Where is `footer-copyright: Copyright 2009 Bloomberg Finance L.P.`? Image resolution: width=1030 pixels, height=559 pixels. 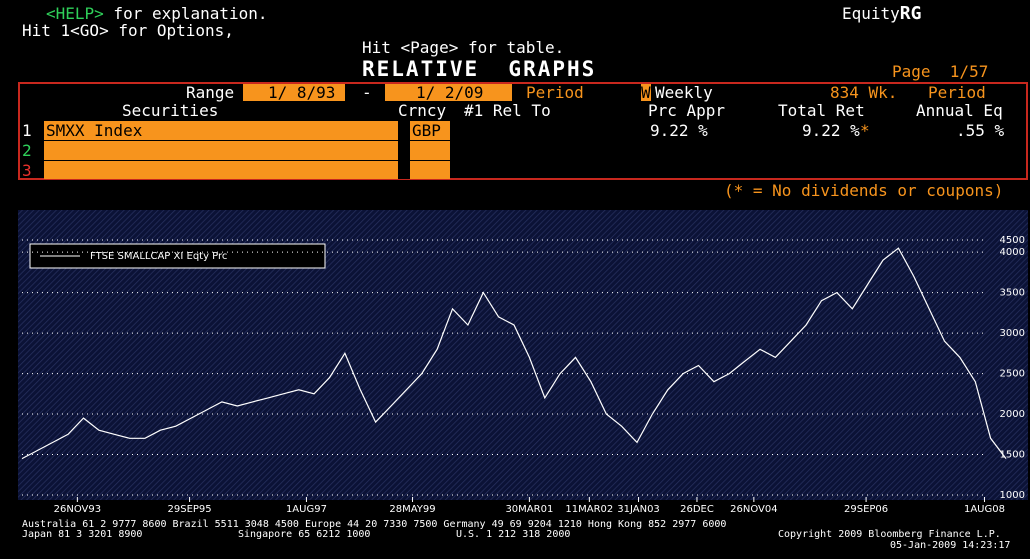 footer-copyright: Copyright 2009 Bloomberg Finance L.P. is located at coordinates (889, 534).